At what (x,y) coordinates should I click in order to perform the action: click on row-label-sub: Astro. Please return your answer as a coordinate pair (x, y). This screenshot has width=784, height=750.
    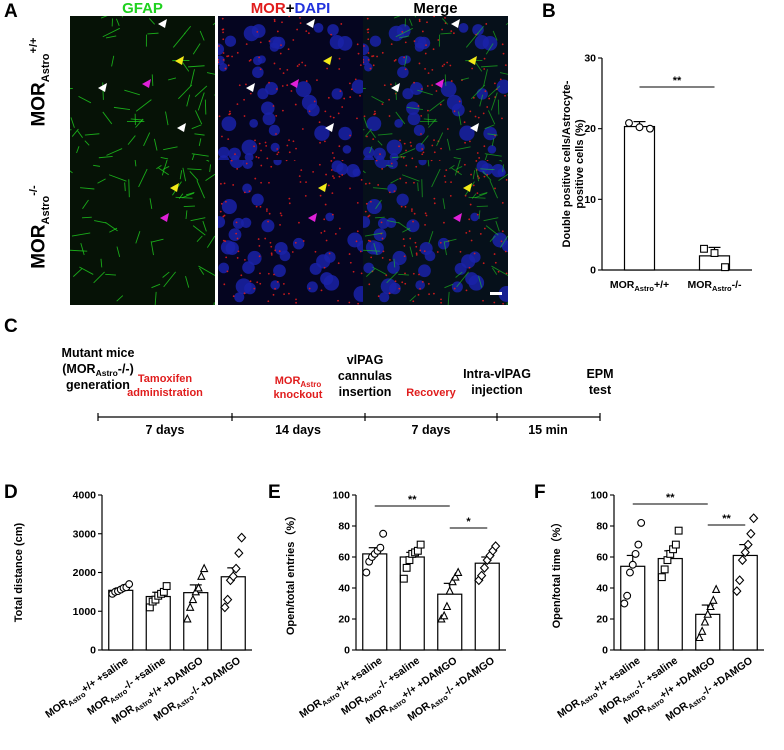
    Looking at the image, I should click on (46, 210).